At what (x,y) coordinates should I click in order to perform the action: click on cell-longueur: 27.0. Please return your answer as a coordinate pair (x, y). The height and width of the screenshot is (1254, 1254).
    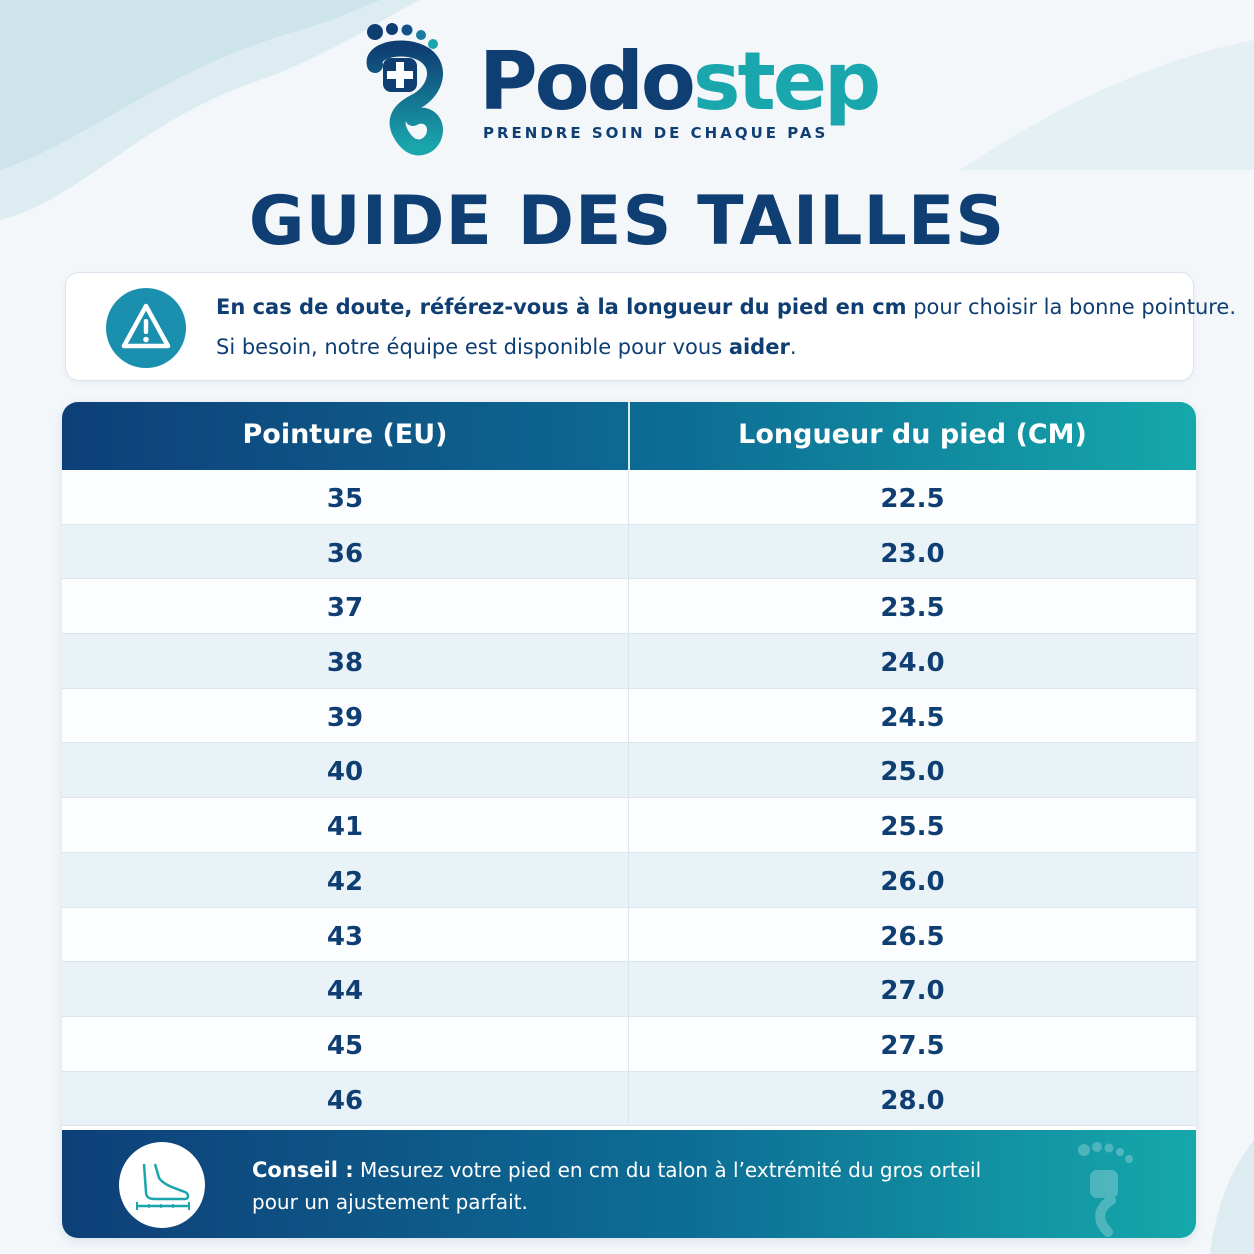
    Looking at the image, I should click on (912, 991).